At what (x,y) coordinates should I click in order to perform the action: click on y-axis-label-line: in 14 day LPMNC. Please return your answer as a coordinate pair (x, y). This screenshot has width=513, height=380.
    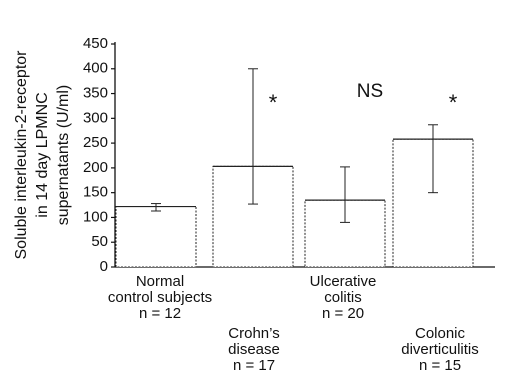
    Looking at the image, I should click on (42, 154).